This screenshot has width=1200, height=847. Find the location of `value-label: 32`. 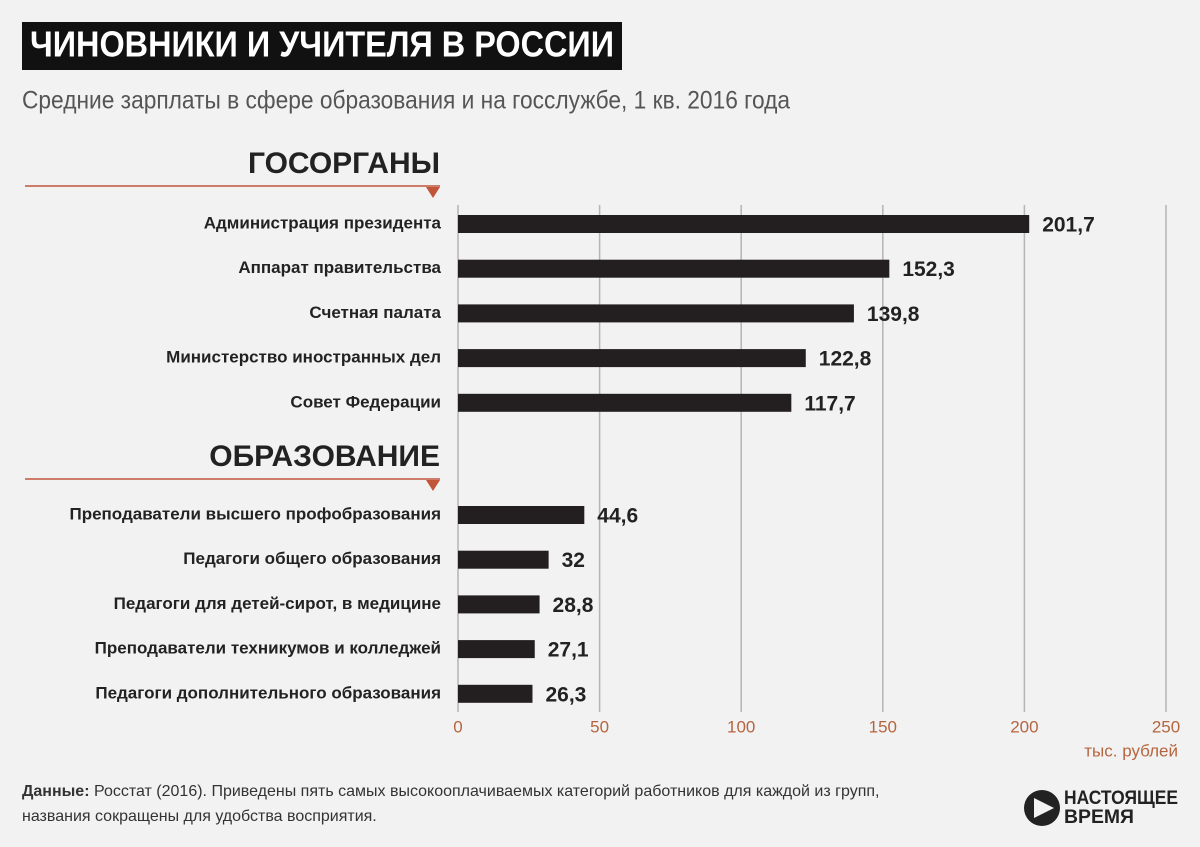

value-label: 32 is located at coordinates (573, 560).